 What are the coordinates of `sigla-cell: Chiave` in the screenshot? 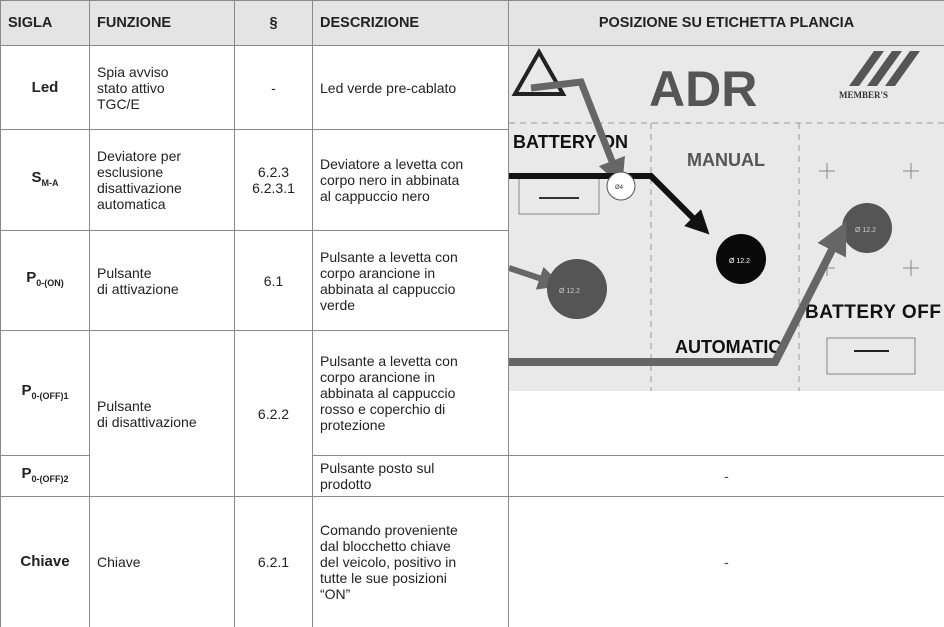 It's located at (45, 561).